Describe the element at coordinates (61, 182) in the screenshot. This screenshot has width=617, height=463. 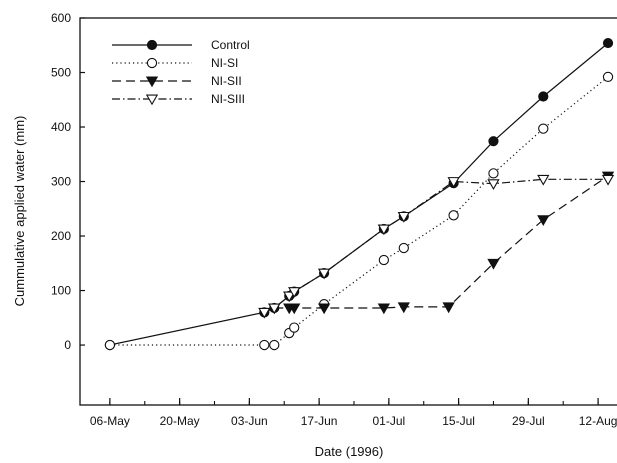
I see `y-tick-label: 300` at that location.